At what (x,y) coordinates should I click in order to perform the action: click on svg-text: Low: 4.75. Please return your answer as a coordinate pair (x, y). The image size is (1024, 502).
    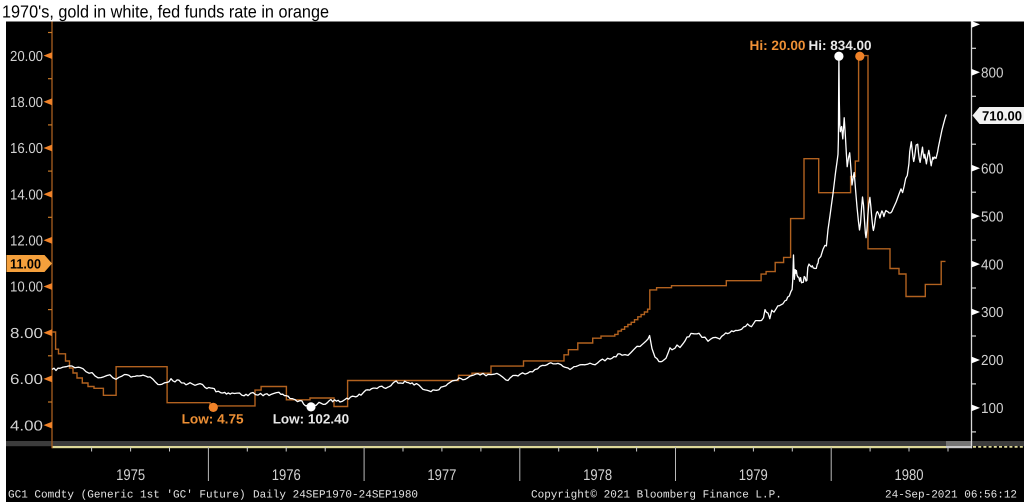
    Looking at the image, I should click on (213, 419).